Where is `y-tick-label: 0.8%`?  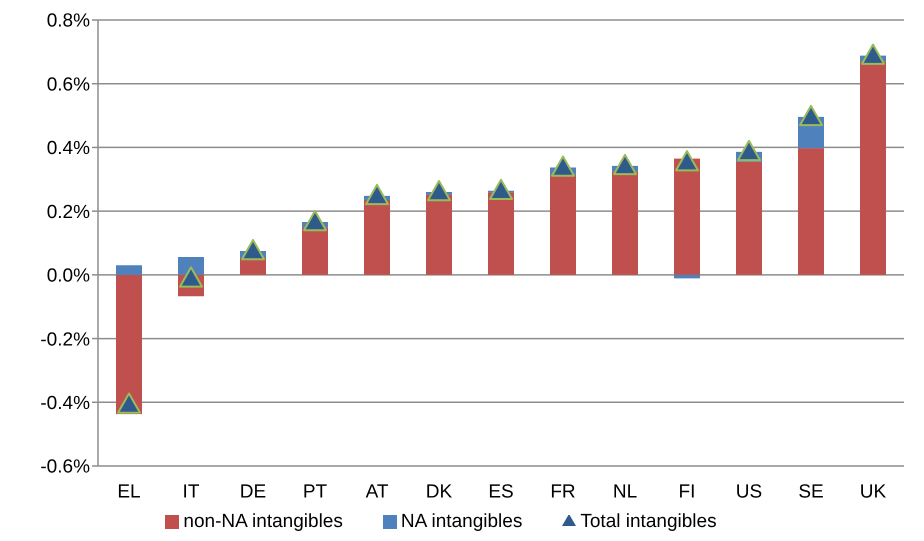 y-tick-label: 0.8% is located at coordinates (68, 21).